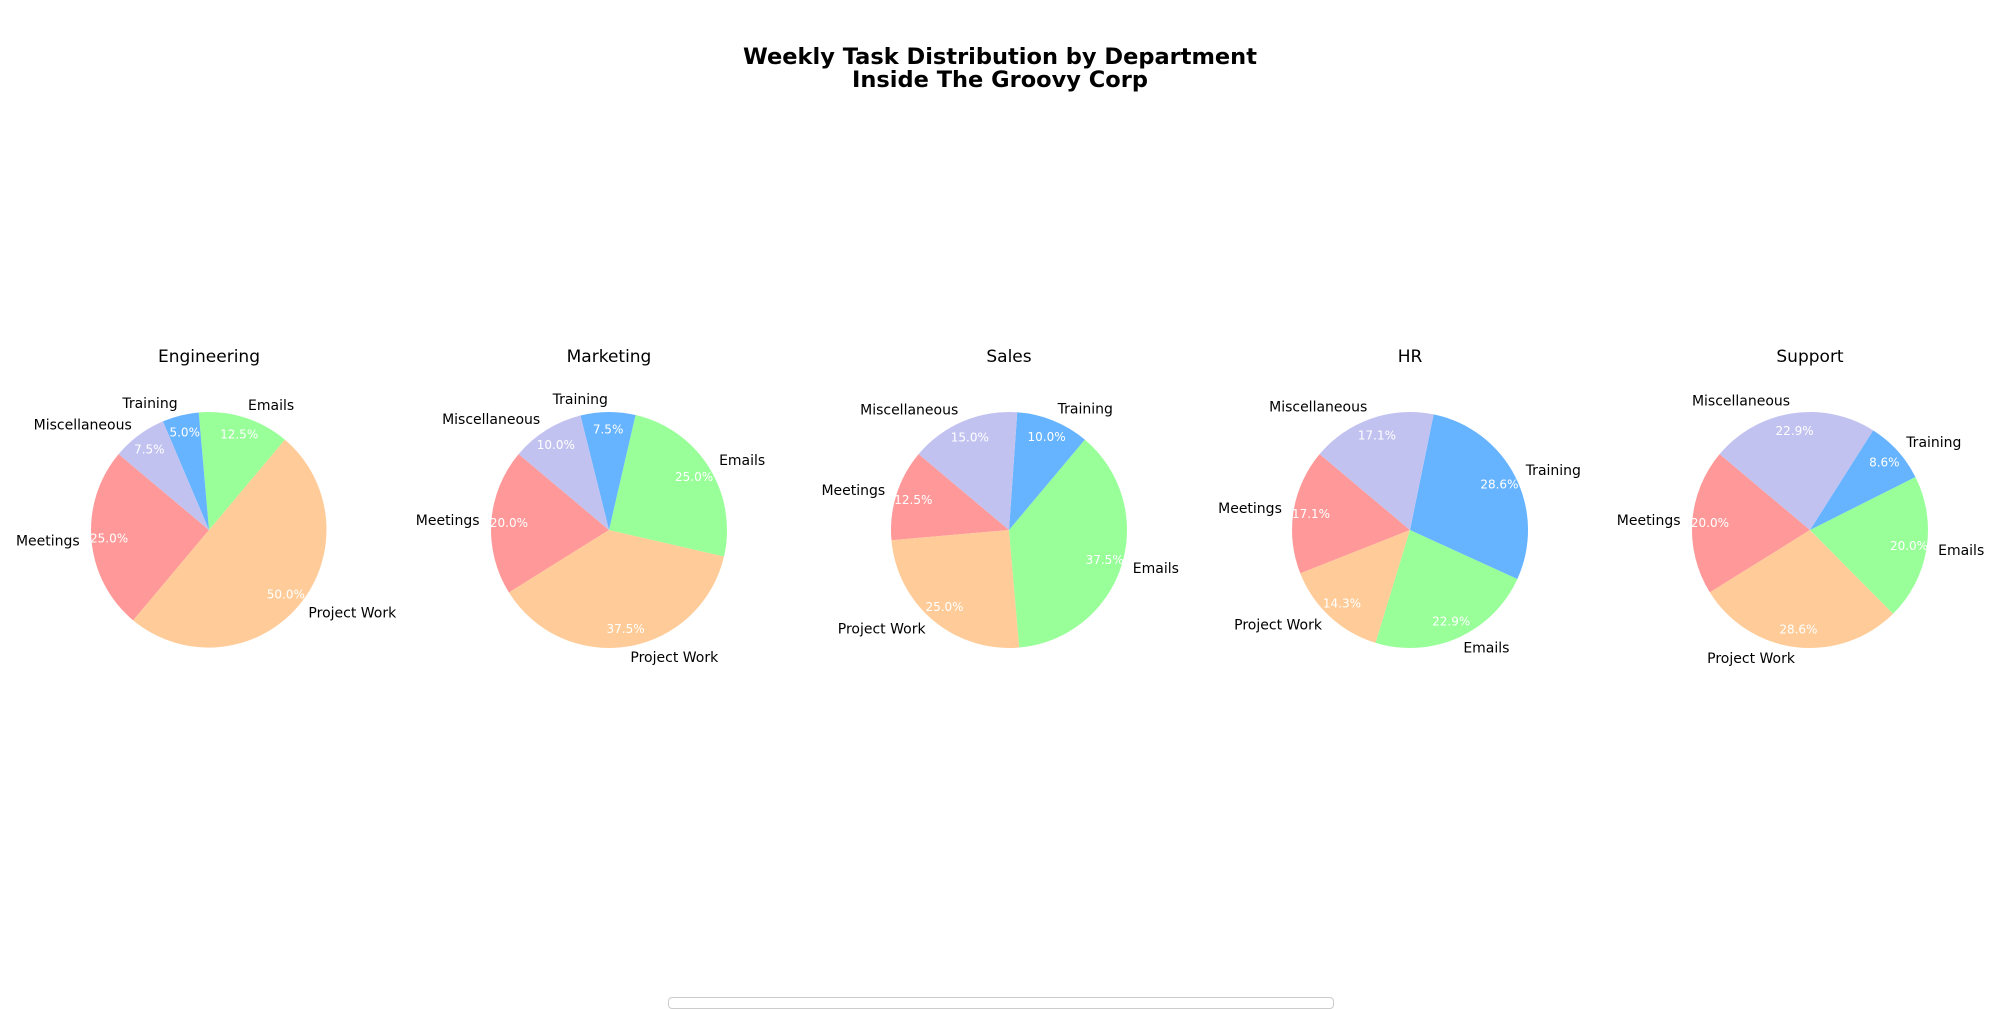 This screenshot has height=1009, width=2000. I want to click on slice-hr-meetings, so click(1351, 514).